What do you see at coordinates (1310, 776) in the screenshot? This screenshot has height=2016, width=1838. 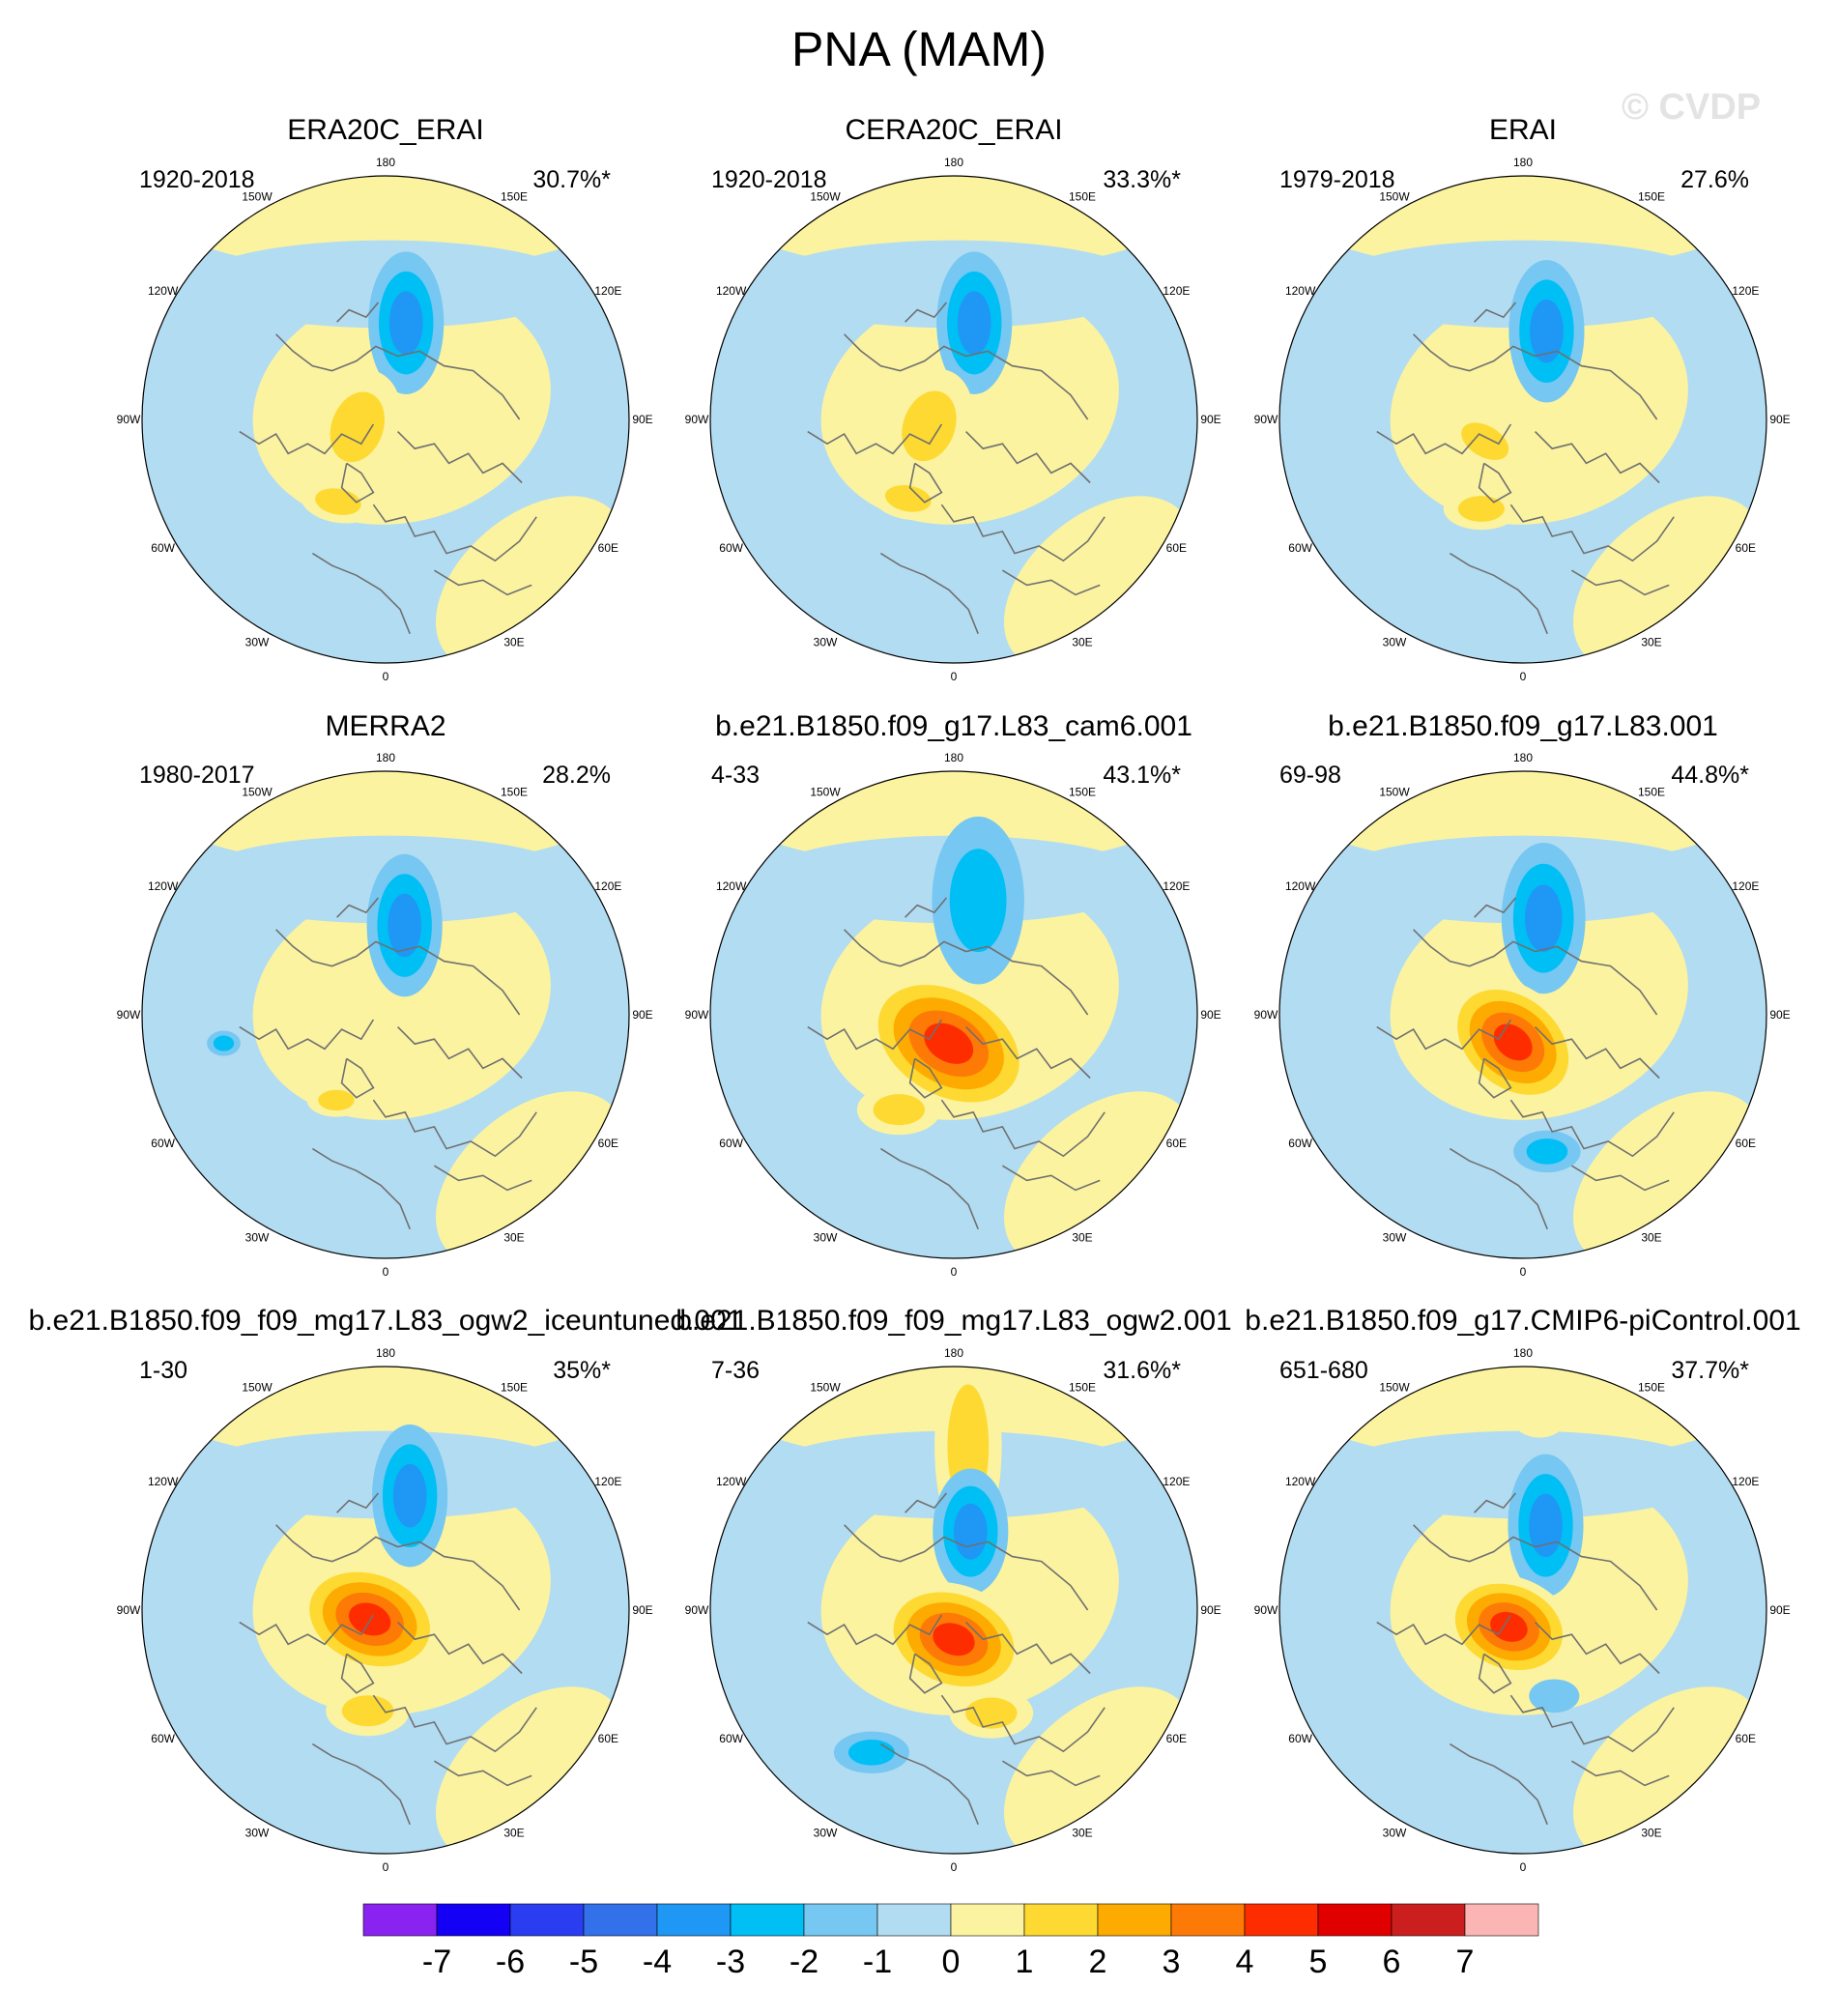 I see `panel-years: 69-98` at bounding box center [1310, 776].